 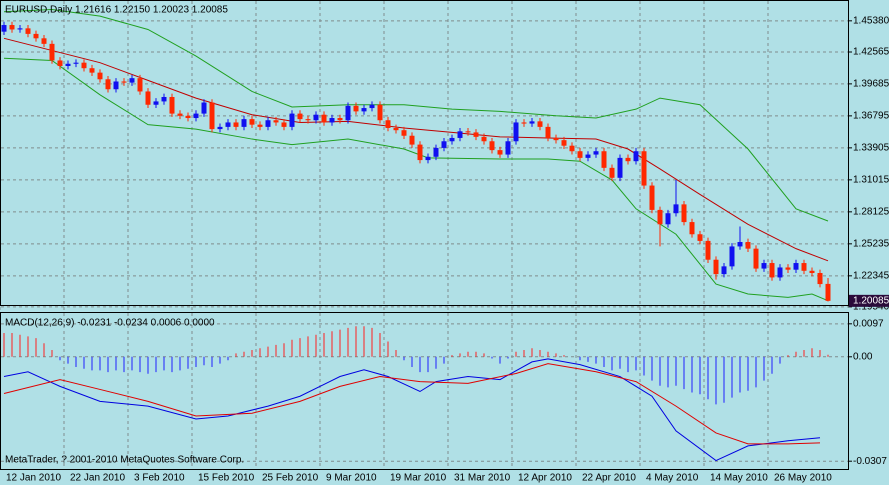 I want to click on y-tick-label: 1.36795, so click(x=871, y=116).